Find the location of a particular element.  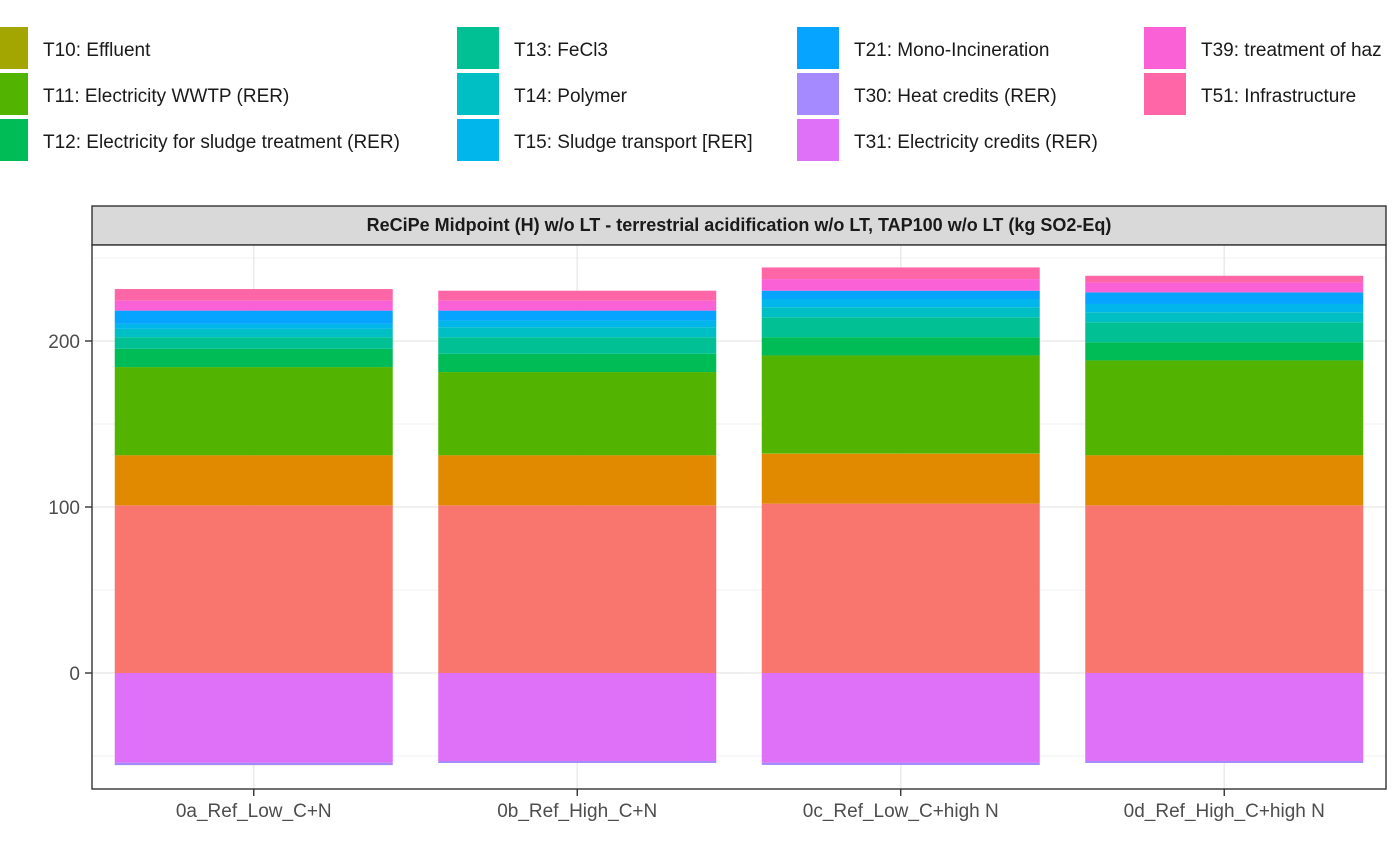

legend-label: T39: treatment of haz is located at coordinates (1291, 50).